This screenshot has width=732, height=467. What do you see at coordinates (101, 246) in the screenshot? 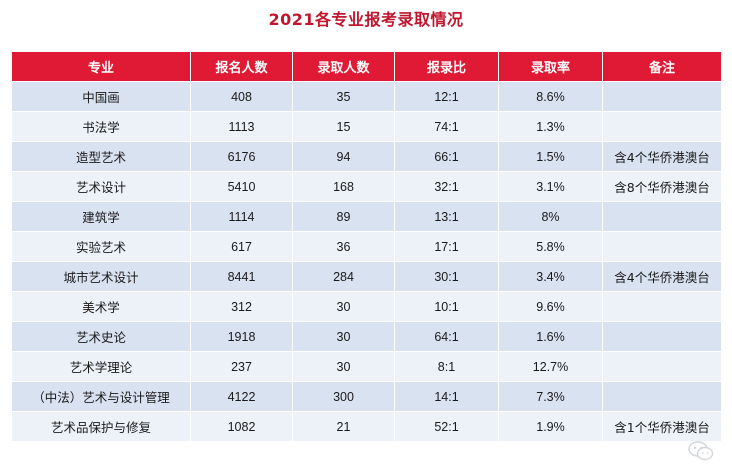
I see `cell-major: 实验艺术` at bounding box center [101, 246].